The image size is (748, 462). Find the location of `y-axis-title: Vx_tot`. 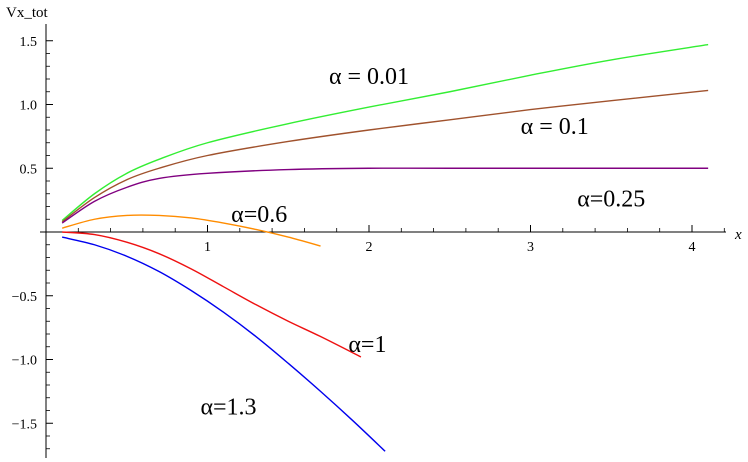

y-axis-title: Vx_tot is located at coordinates (27, 13).